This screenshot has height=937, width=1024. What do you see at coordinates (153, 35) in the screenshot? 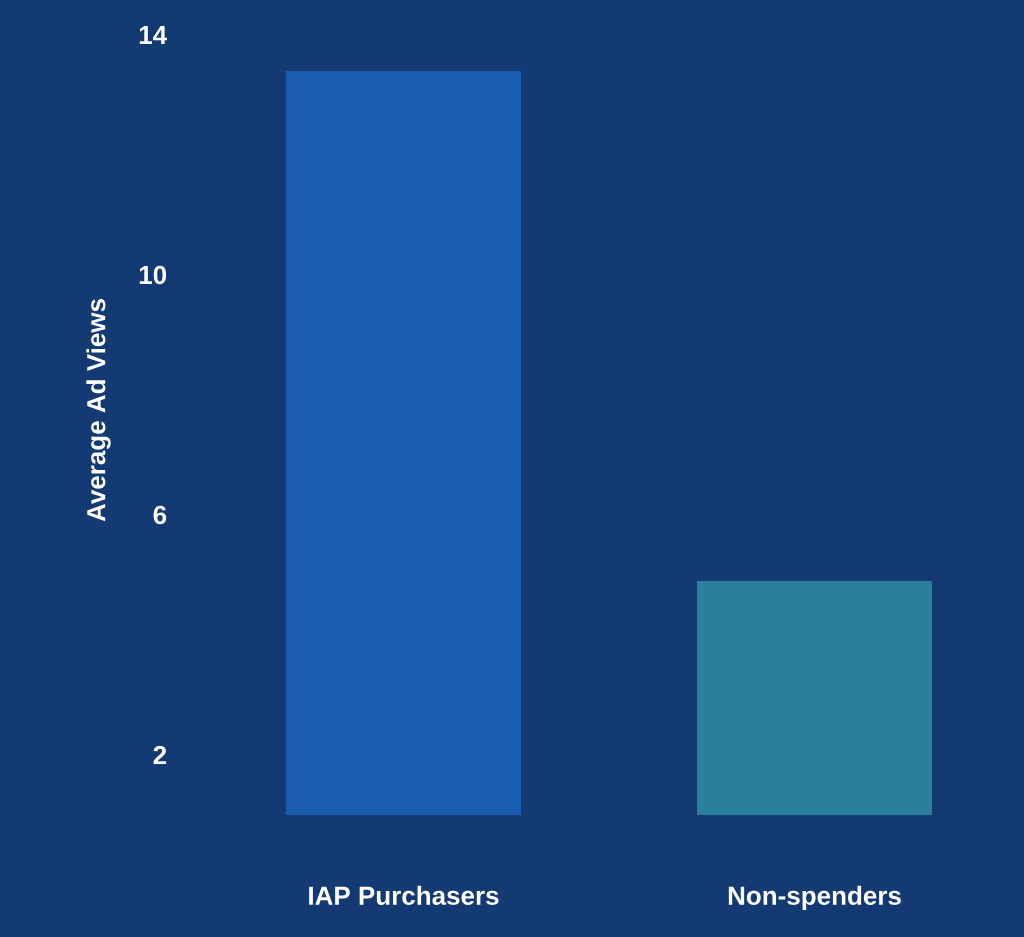
I see `y-tick-label: 14` at bounding box center [153, 35].